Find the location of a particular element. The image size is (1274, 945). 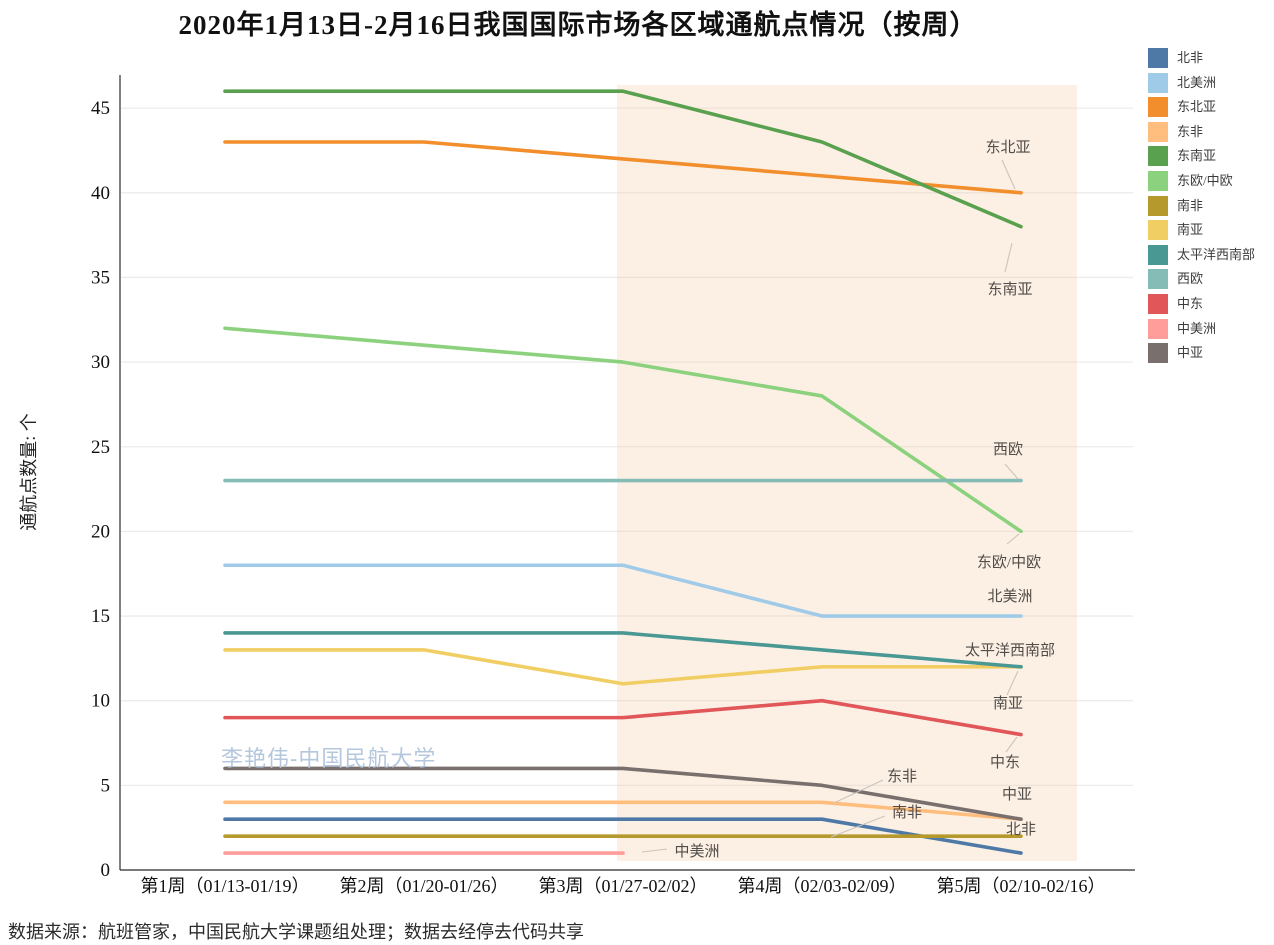

legend-item-southeast-asia: 东南亚 is located at coordinates (1211, 156).